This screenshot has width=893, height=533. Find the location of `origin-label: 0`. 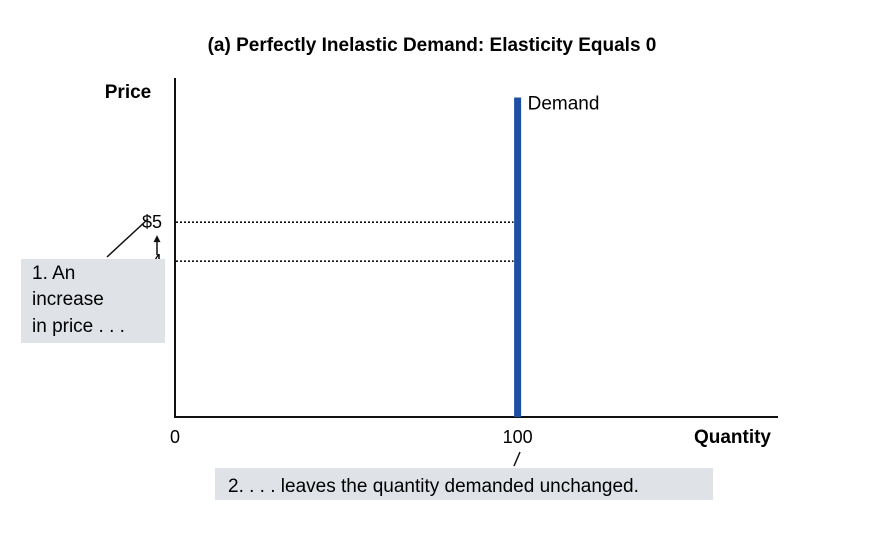

origin-label: 0 is located at coordinates (175, 437).